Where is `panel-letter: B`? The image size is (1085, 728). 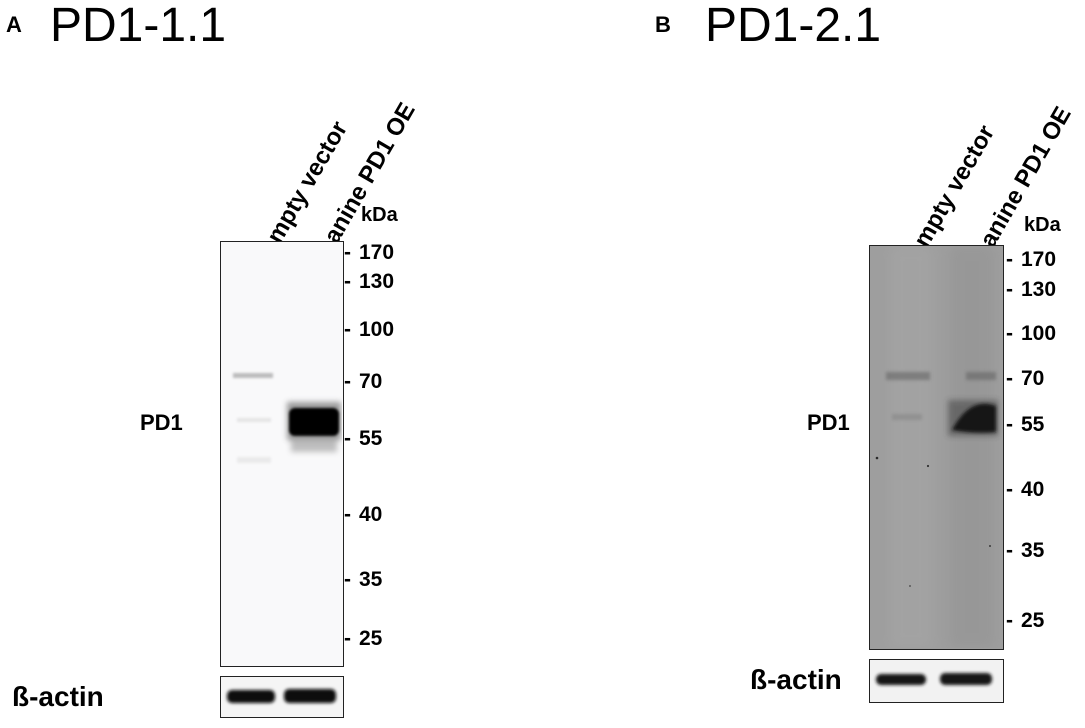
panel-letter: B is located at coordinates (663, 24).